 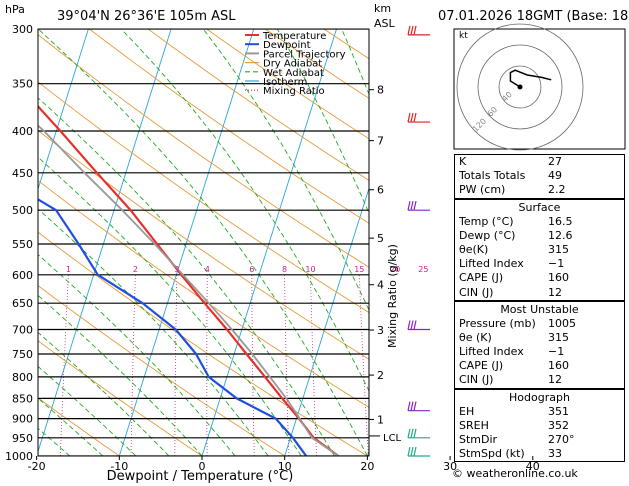 I want to click on hodograph-ring, so click(x=520, y=87).